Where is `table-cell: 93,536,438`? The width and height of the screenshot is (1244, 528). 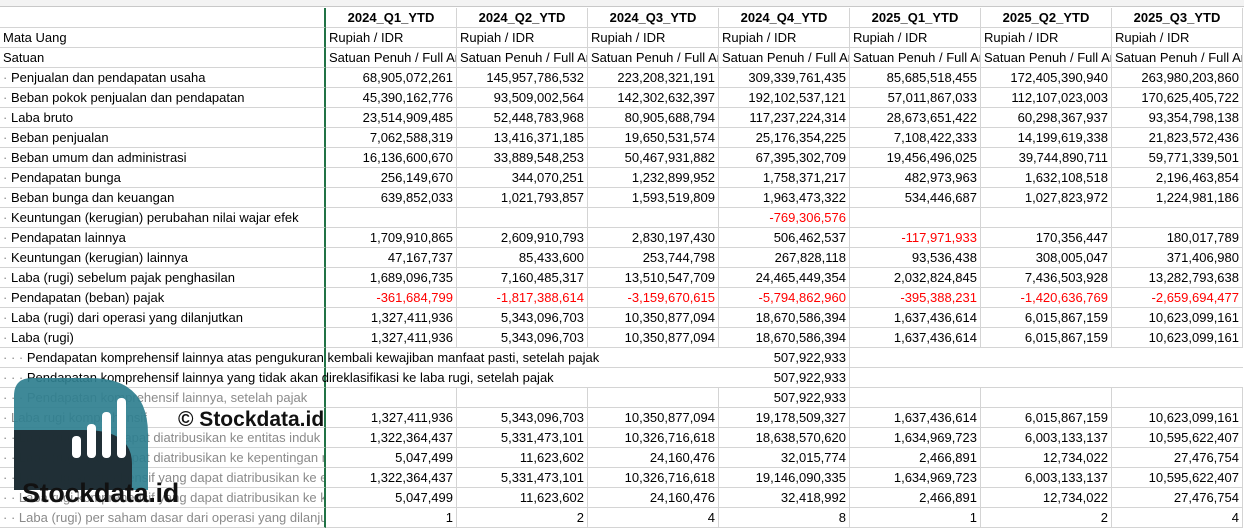 table-cell: 93,536,438 is located at coordinates (915, 258).